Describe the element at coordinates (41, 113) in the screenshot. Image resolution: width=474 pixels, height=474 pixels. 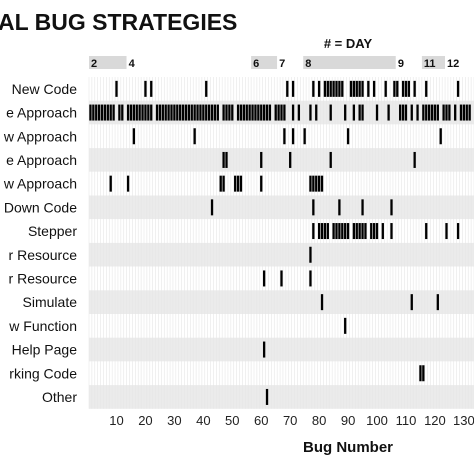
I see `row-label: e Approach` at that location.